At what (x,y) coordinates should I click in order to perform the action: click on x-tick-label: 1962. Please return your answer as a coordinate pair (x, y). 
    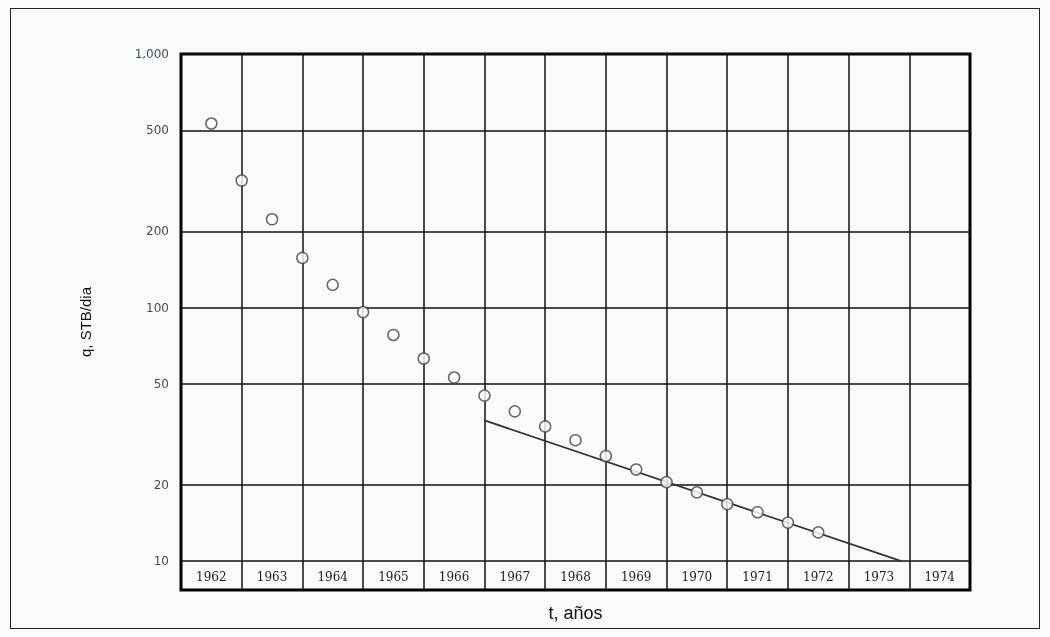
    Looking at the image, I should click on (211, 577).